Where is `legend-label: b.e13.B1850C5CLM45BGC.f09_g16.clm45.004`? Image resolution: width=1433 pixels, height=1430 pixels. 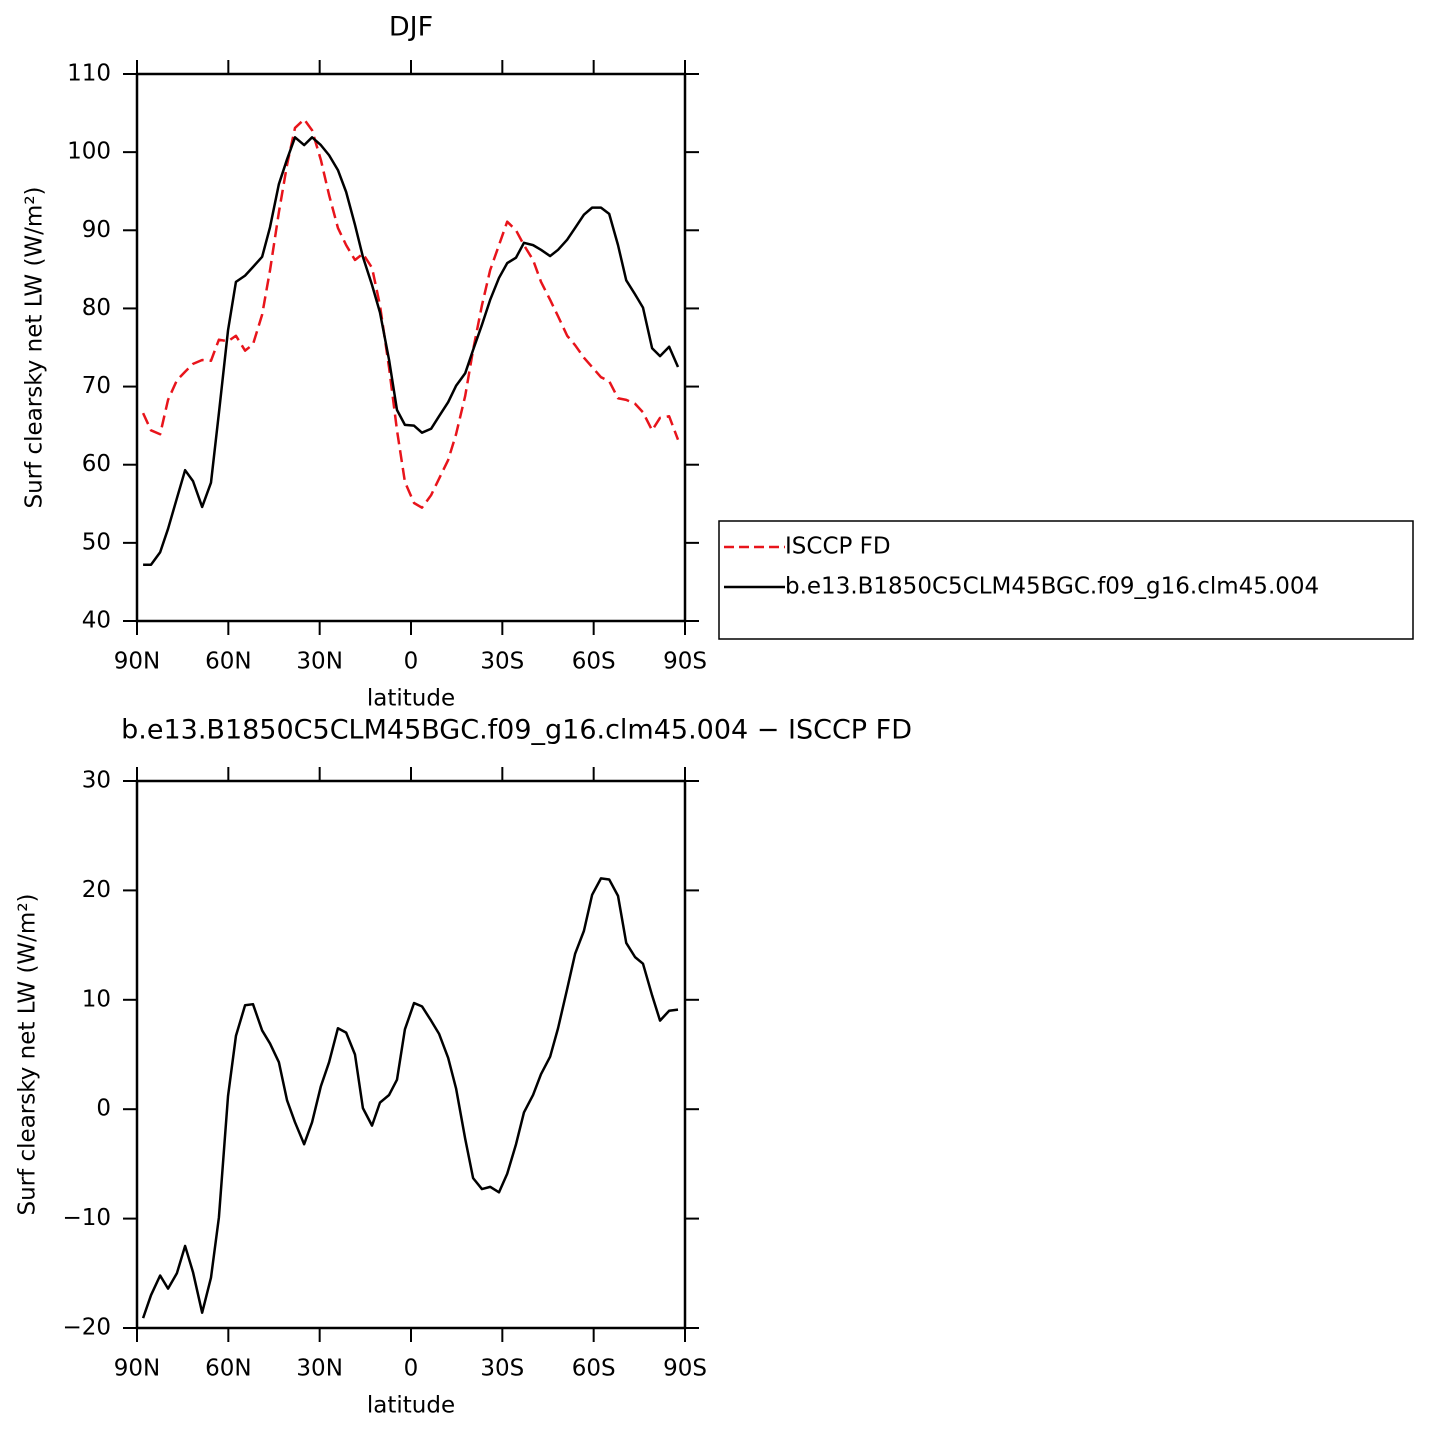 legend-label: b.e13.B1850C5CLM45BGC.f09_g16.clm45.004 is located at coordinates (1052, 587).